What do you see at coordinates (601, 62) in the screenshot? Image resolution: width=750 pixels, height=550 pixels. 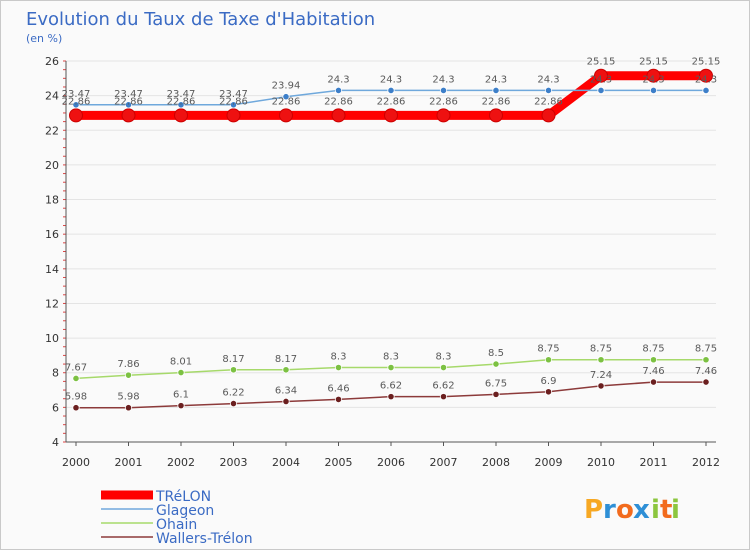 I see `data-label: 25.15` at bounding box center [601, 62].